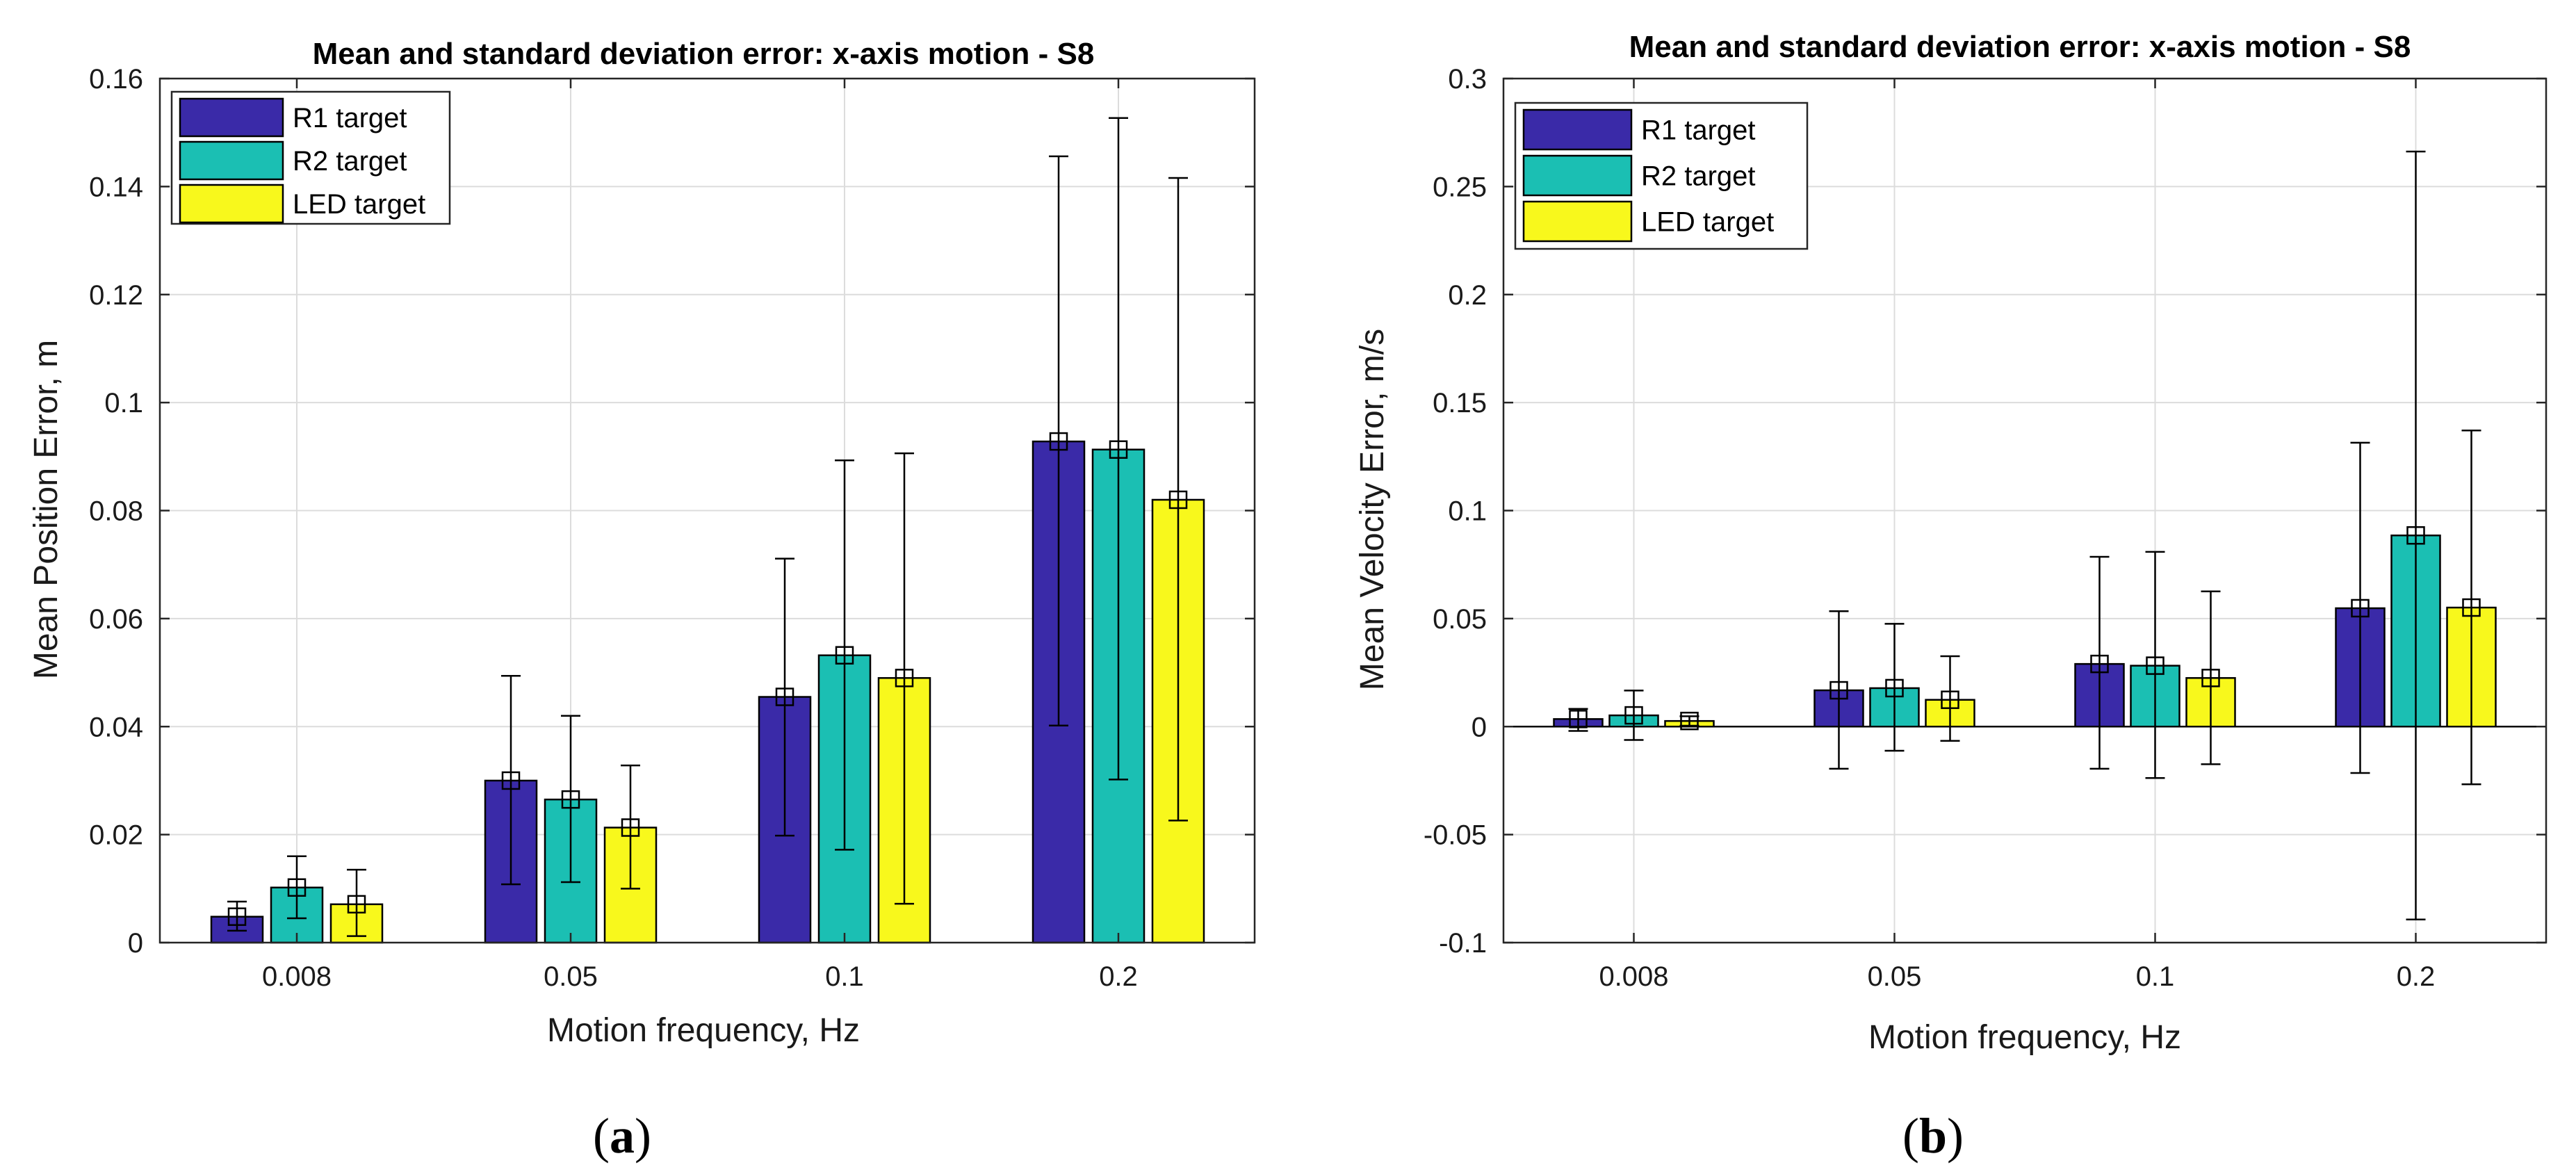 This screenshot has width=2576, height=1172. I want to click on chart-a-caption-letter: a, so click(622, 1136).